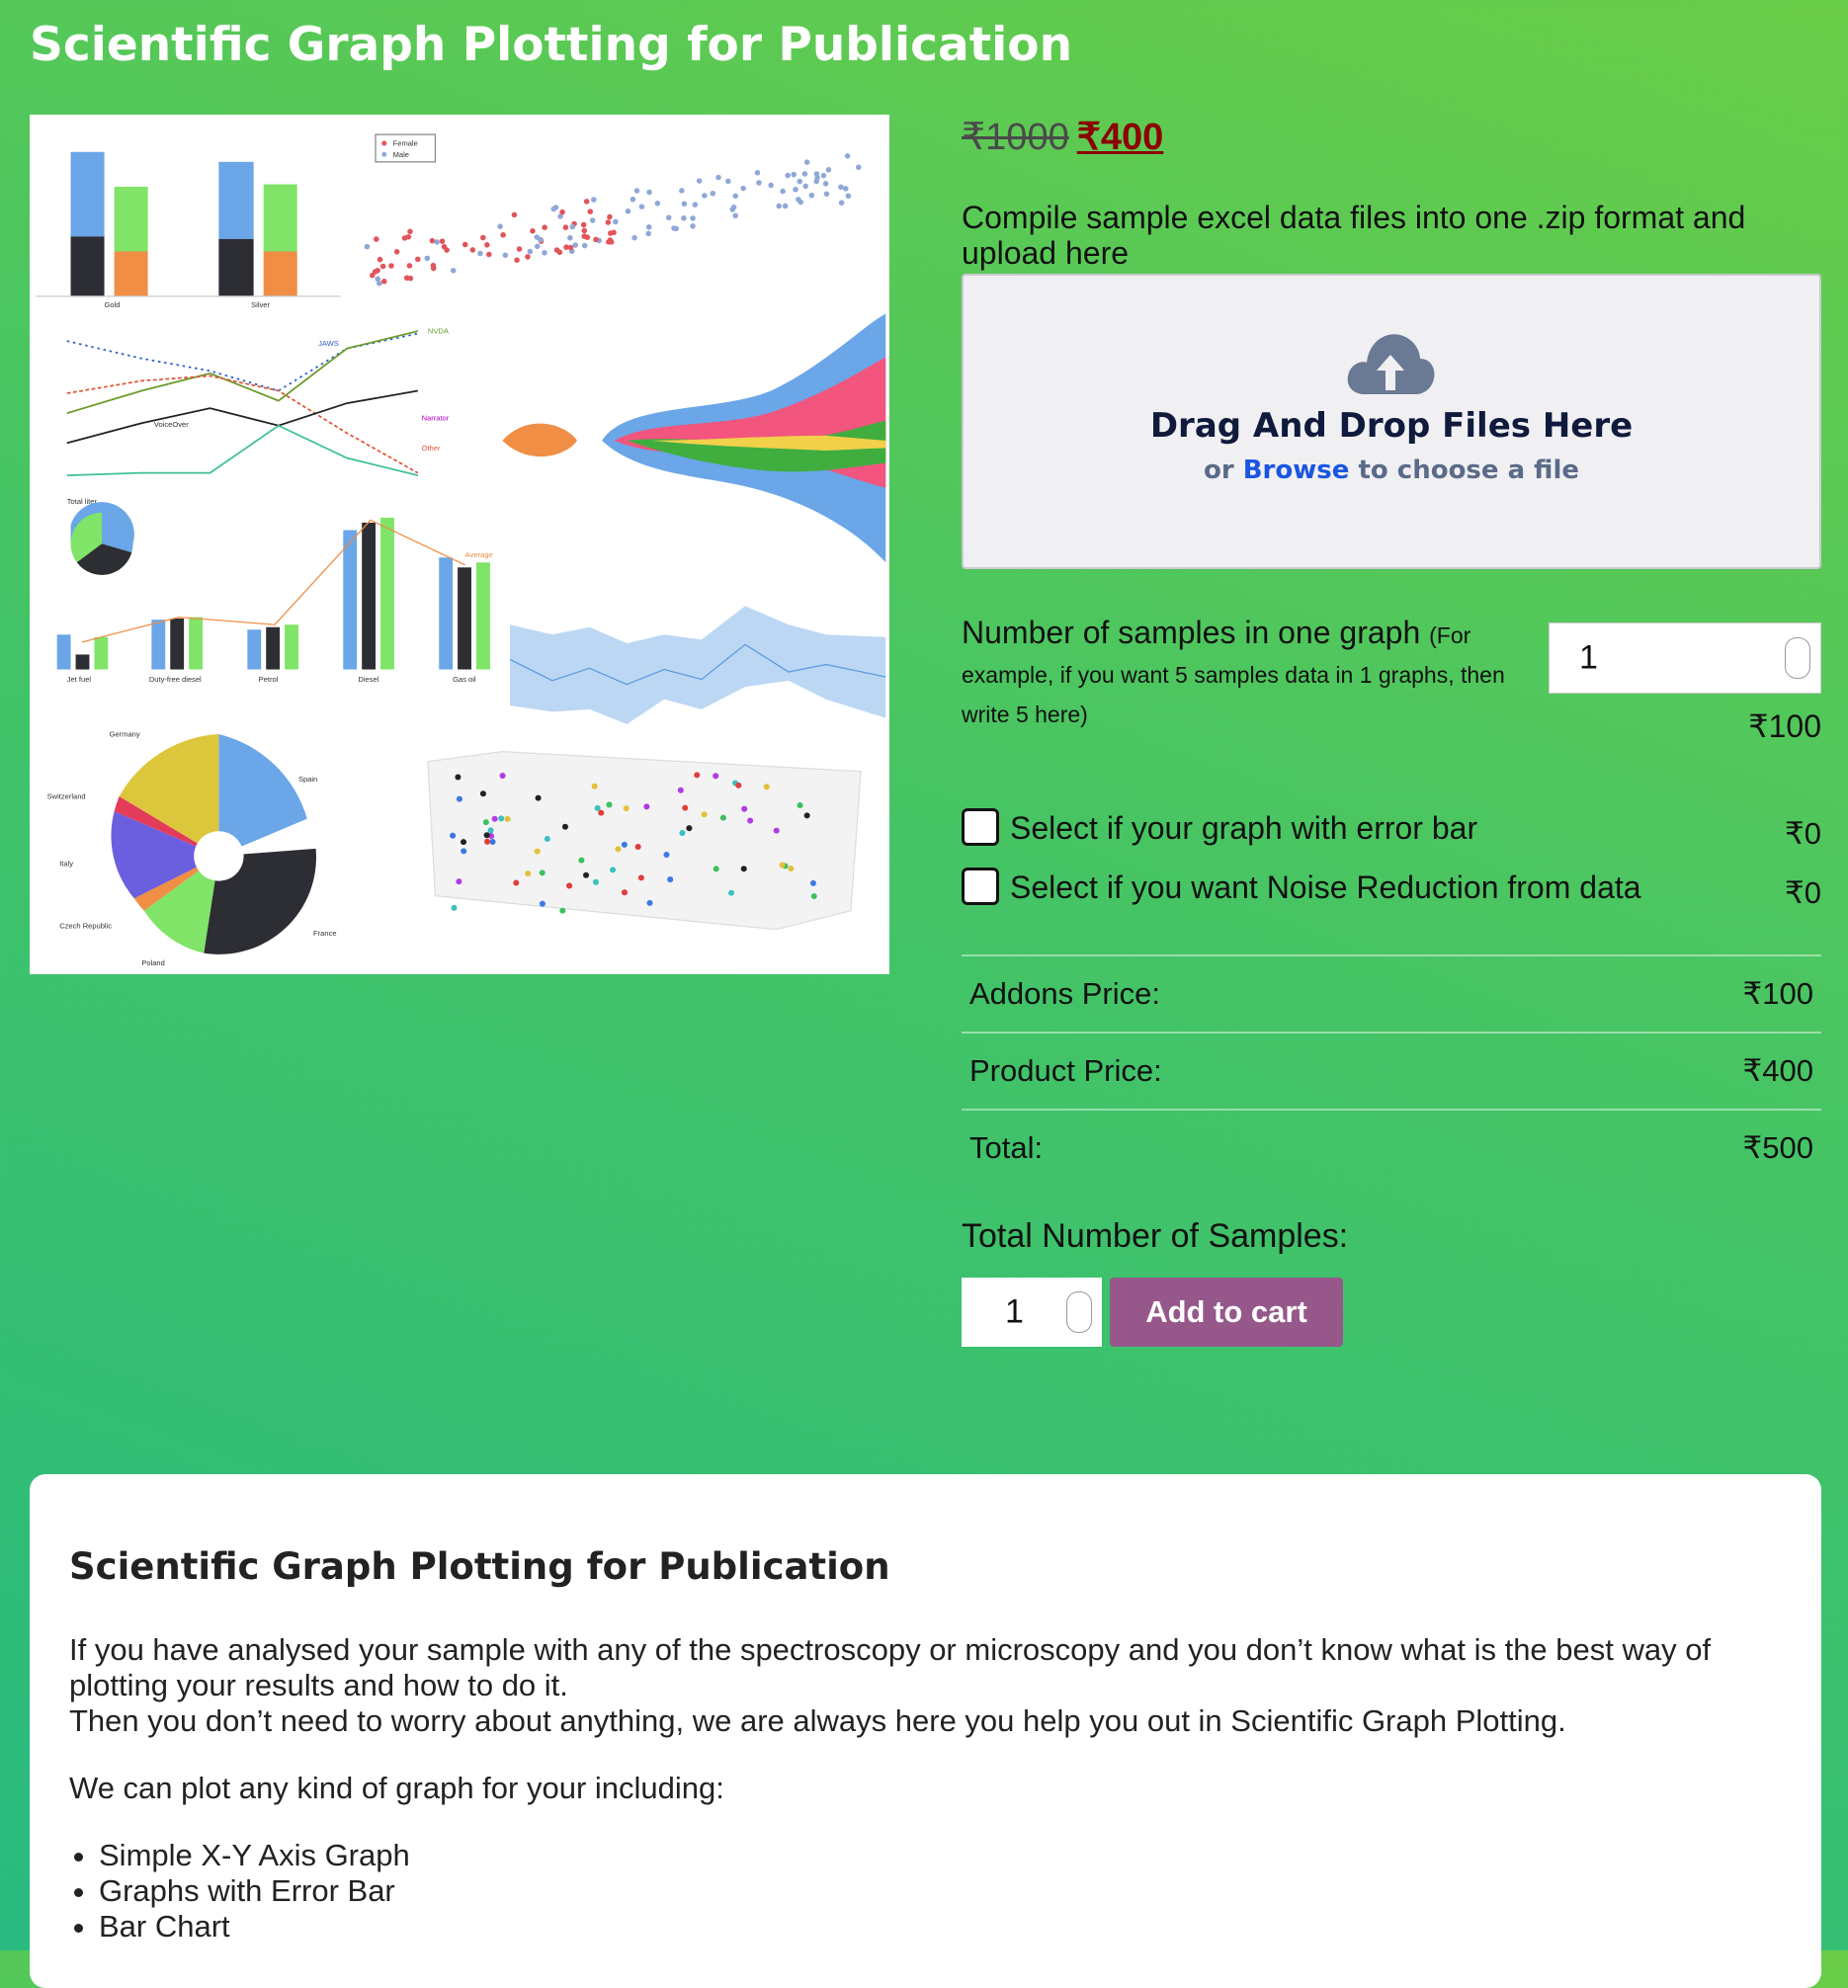 The height and width of the screenshot is (1988, 1848). I want to click on original-price: ₹1000, so click(1016, 137).